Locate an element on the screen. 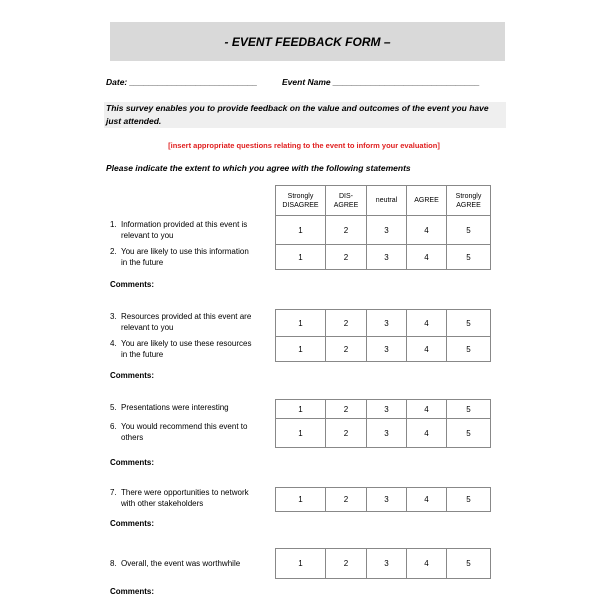 The height and width of the screenshot is (610, 600). question-text: You would recommend this event to is located at coordinates (184, 426).